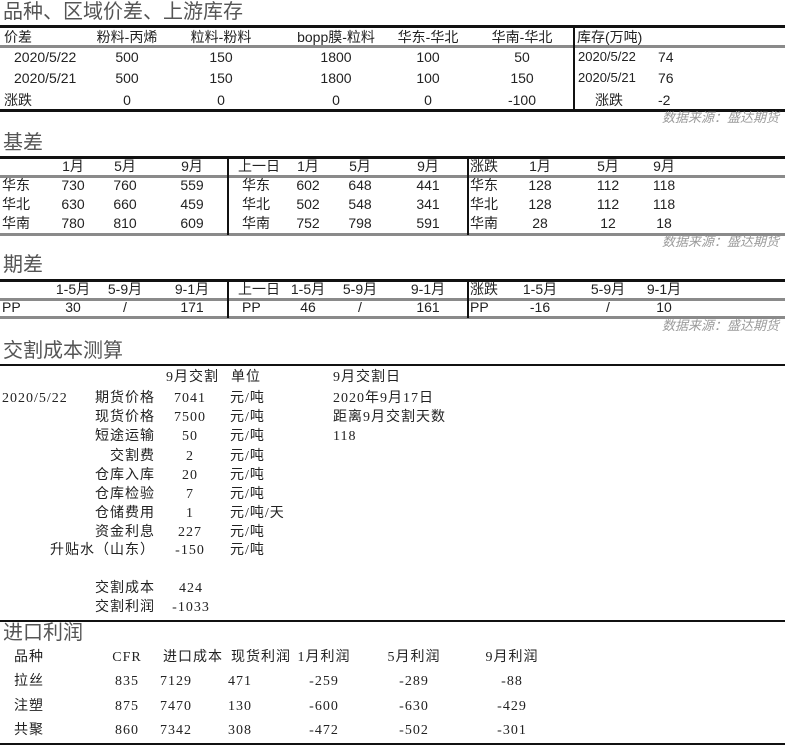 This screenshot has height=746, width=785. What do you see at coordinates (35, 398) in the screenshot?
I see `date-label: 2020/5/22` at bounding box center [35, 398].